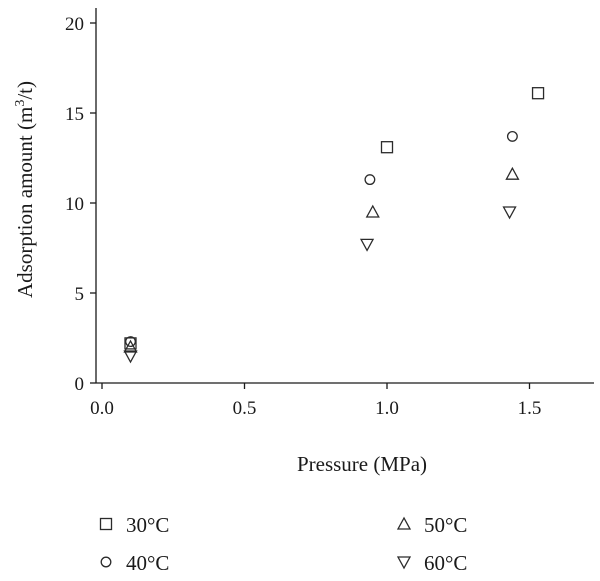  Describe the element at coordinates (147, 525) in the screenshot. I see `legend-label: 30°C` at that location.